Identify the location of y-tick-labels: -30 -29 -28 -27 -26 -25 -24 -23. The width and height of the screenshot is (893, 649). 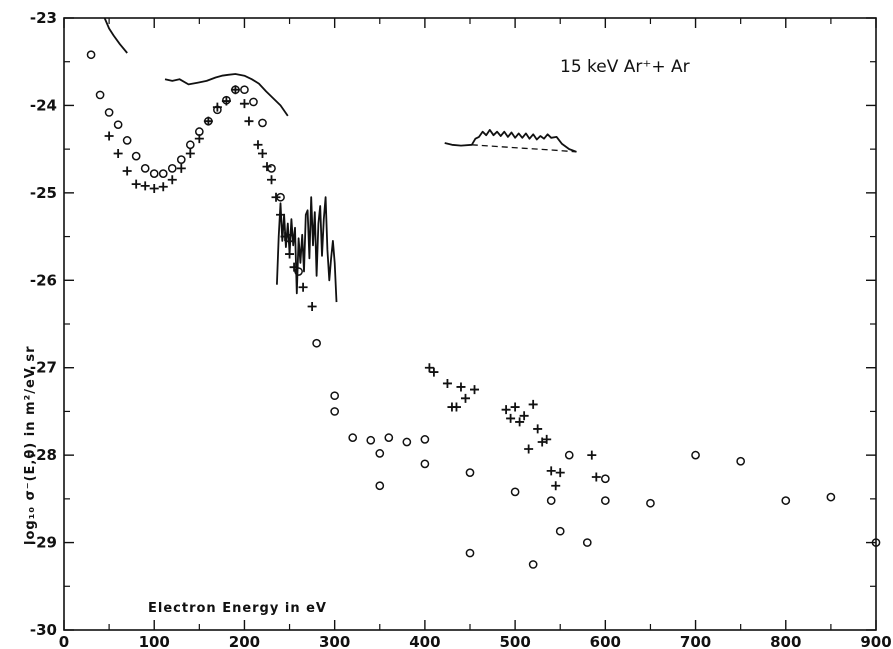
(43, 324).